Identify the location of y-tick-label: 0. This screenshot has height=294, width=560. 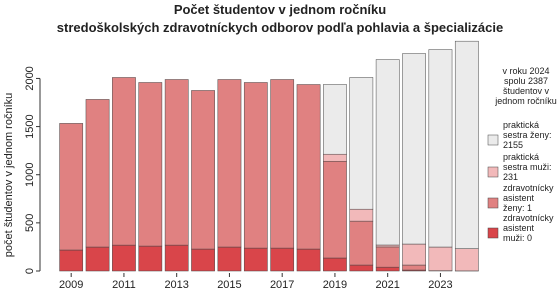
(30, 271).